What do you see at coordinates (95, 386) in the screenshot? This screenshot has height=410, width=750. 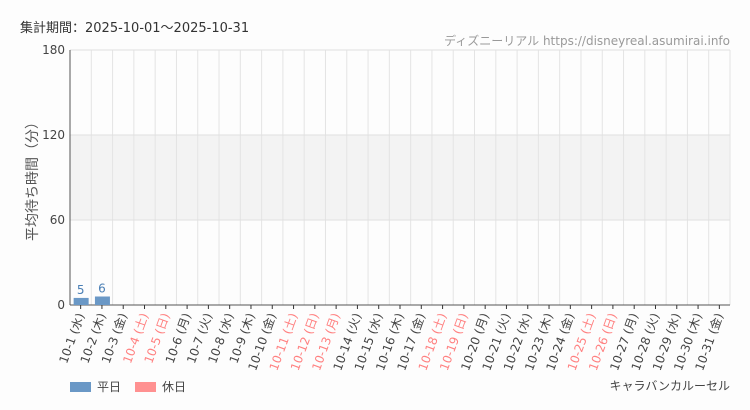 I see `legend-weekday: 平日` at bounding box center [95, 386].